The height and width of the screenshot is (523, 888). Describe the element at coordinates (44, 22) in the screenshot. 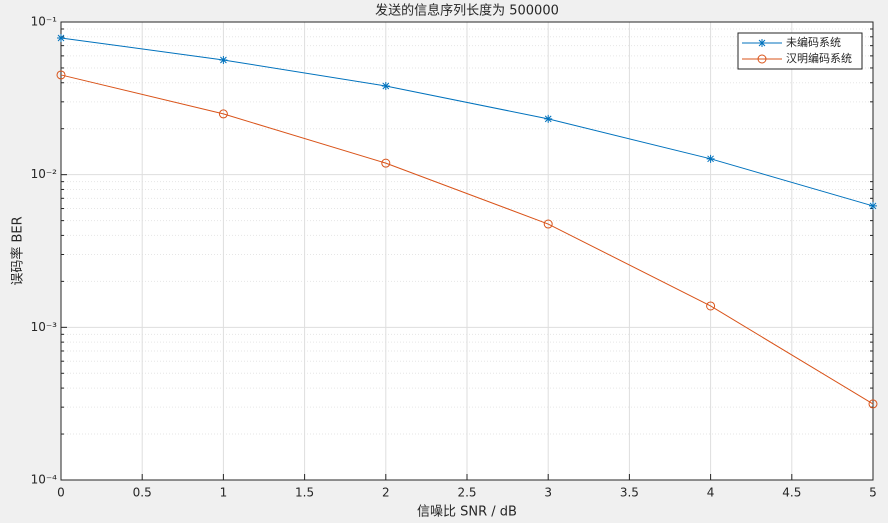

I see `y-tick-label: 10⁻¹` at that location.